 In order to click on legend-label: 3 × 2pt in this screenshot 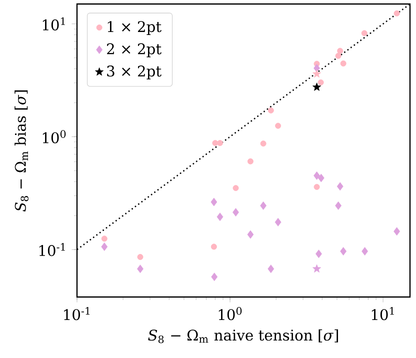, I will do `click(134, 73)`.